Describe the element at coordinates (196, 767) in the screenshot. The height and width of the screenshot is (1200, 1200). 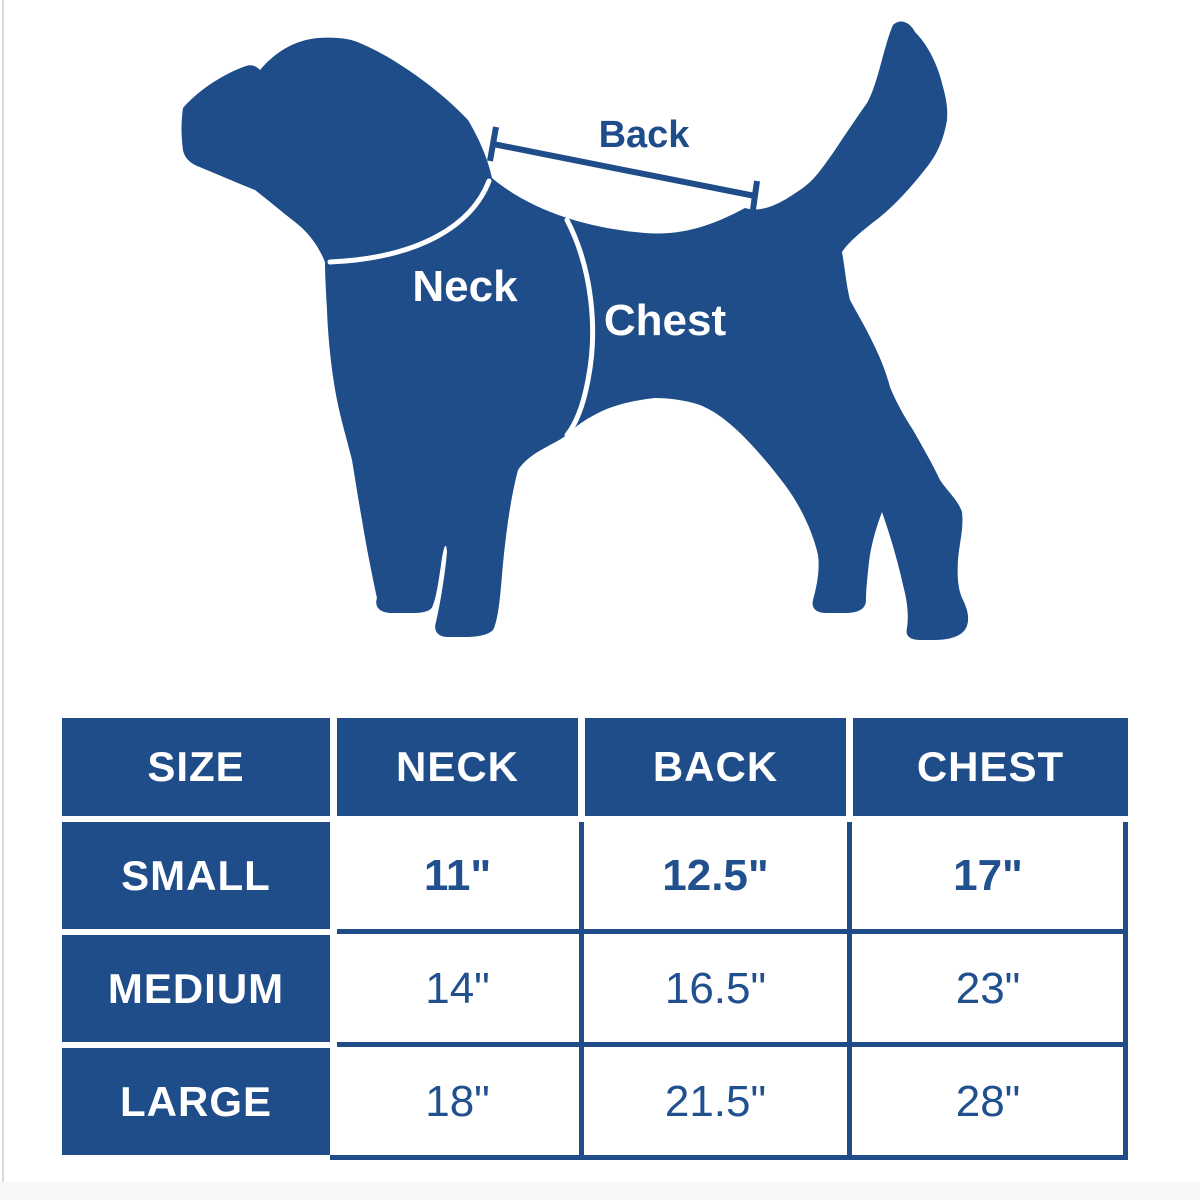
I see `header-cell-size: SIZE` at that location.